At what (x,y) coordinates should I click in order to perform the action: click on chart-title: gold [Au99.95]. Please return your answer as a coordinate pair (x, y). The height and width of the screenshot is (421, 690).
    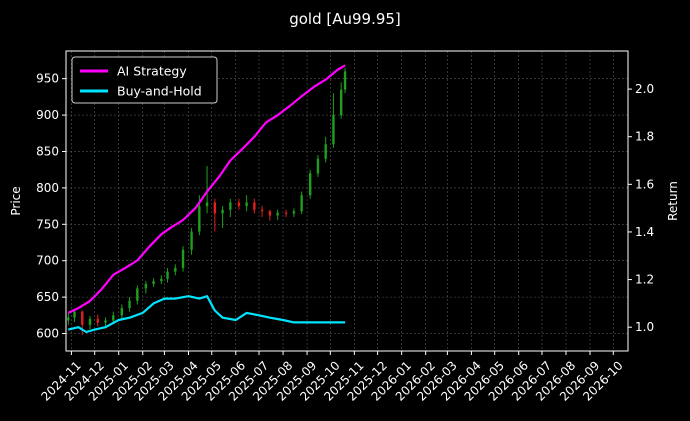
    Looking at the image, I should click on (345, 19).